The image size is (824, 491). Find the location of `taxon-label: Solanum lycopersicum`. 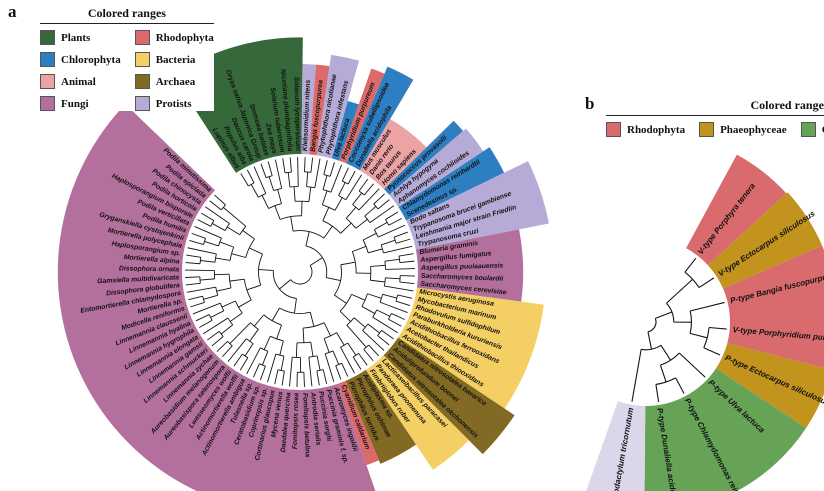

taxon-label: Solanum lycopersicum is located at coordinates (296, 114).